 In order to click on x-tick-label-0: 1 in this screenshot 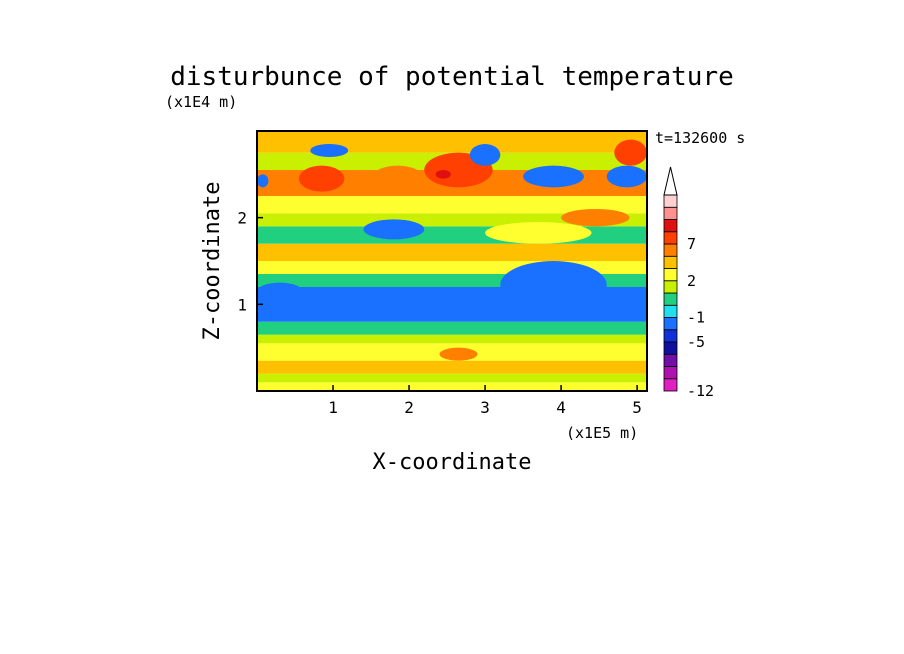, I will do `click(333, 407)`.